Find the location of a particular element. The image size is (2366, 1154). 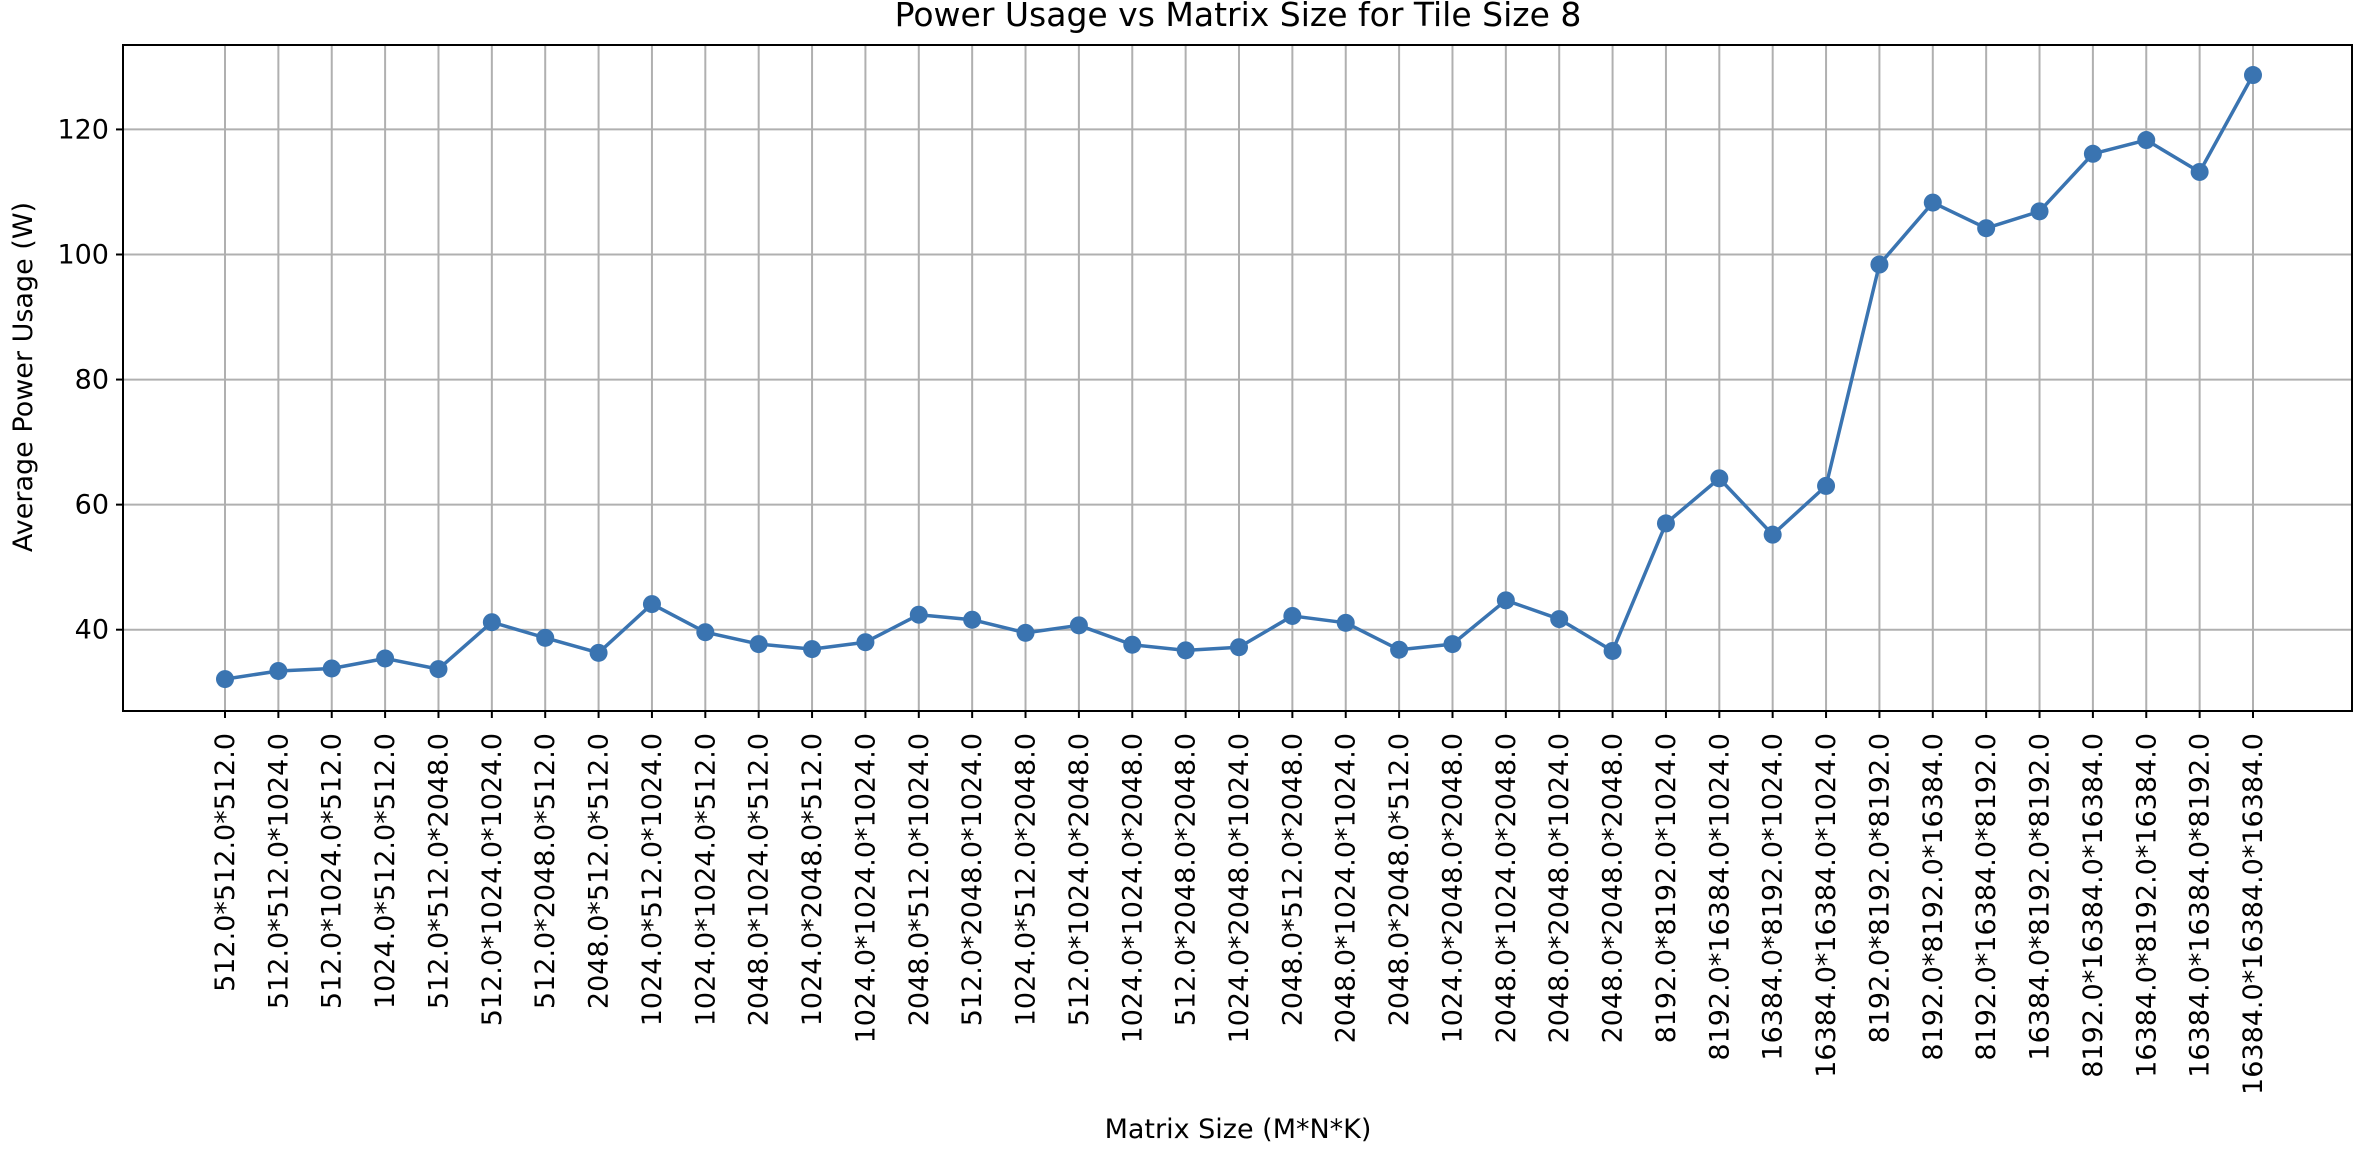

x-tick-label: 512.0*1024.0*512.0 is located at coordinates (332, 871).